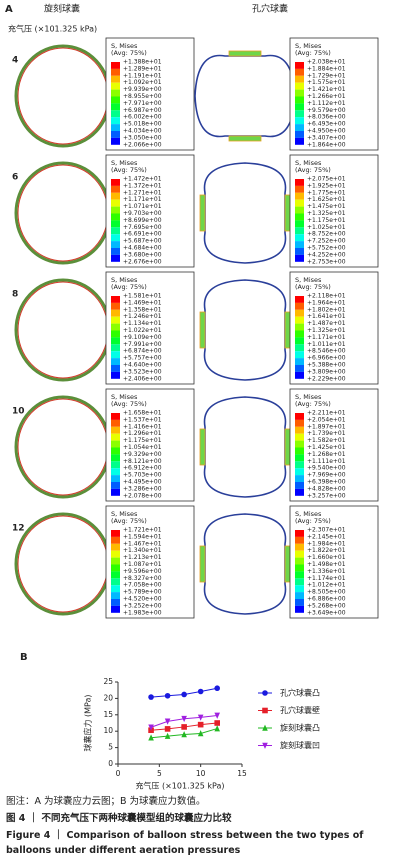 The height and width of the screenshot is (860, 405). I want to click on legend-value: +8.955e+00, so click(142, 96).